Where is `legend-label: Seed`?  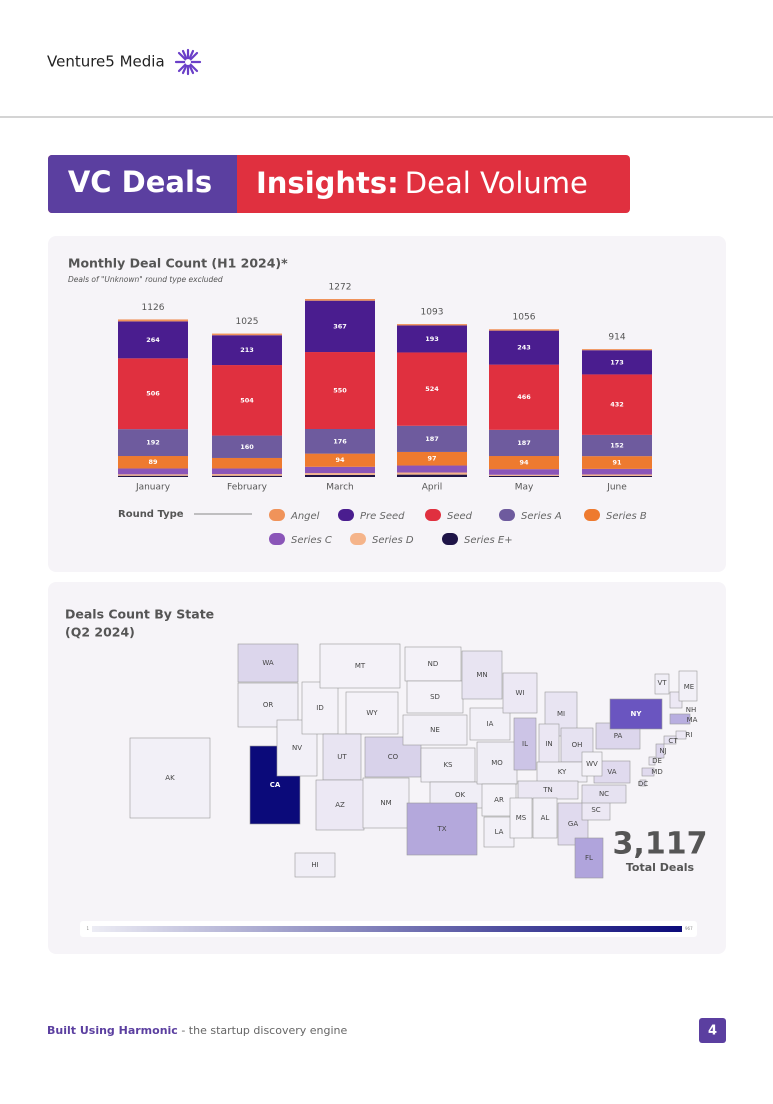
legend-label: Seed is located at coordinates (460, 516).